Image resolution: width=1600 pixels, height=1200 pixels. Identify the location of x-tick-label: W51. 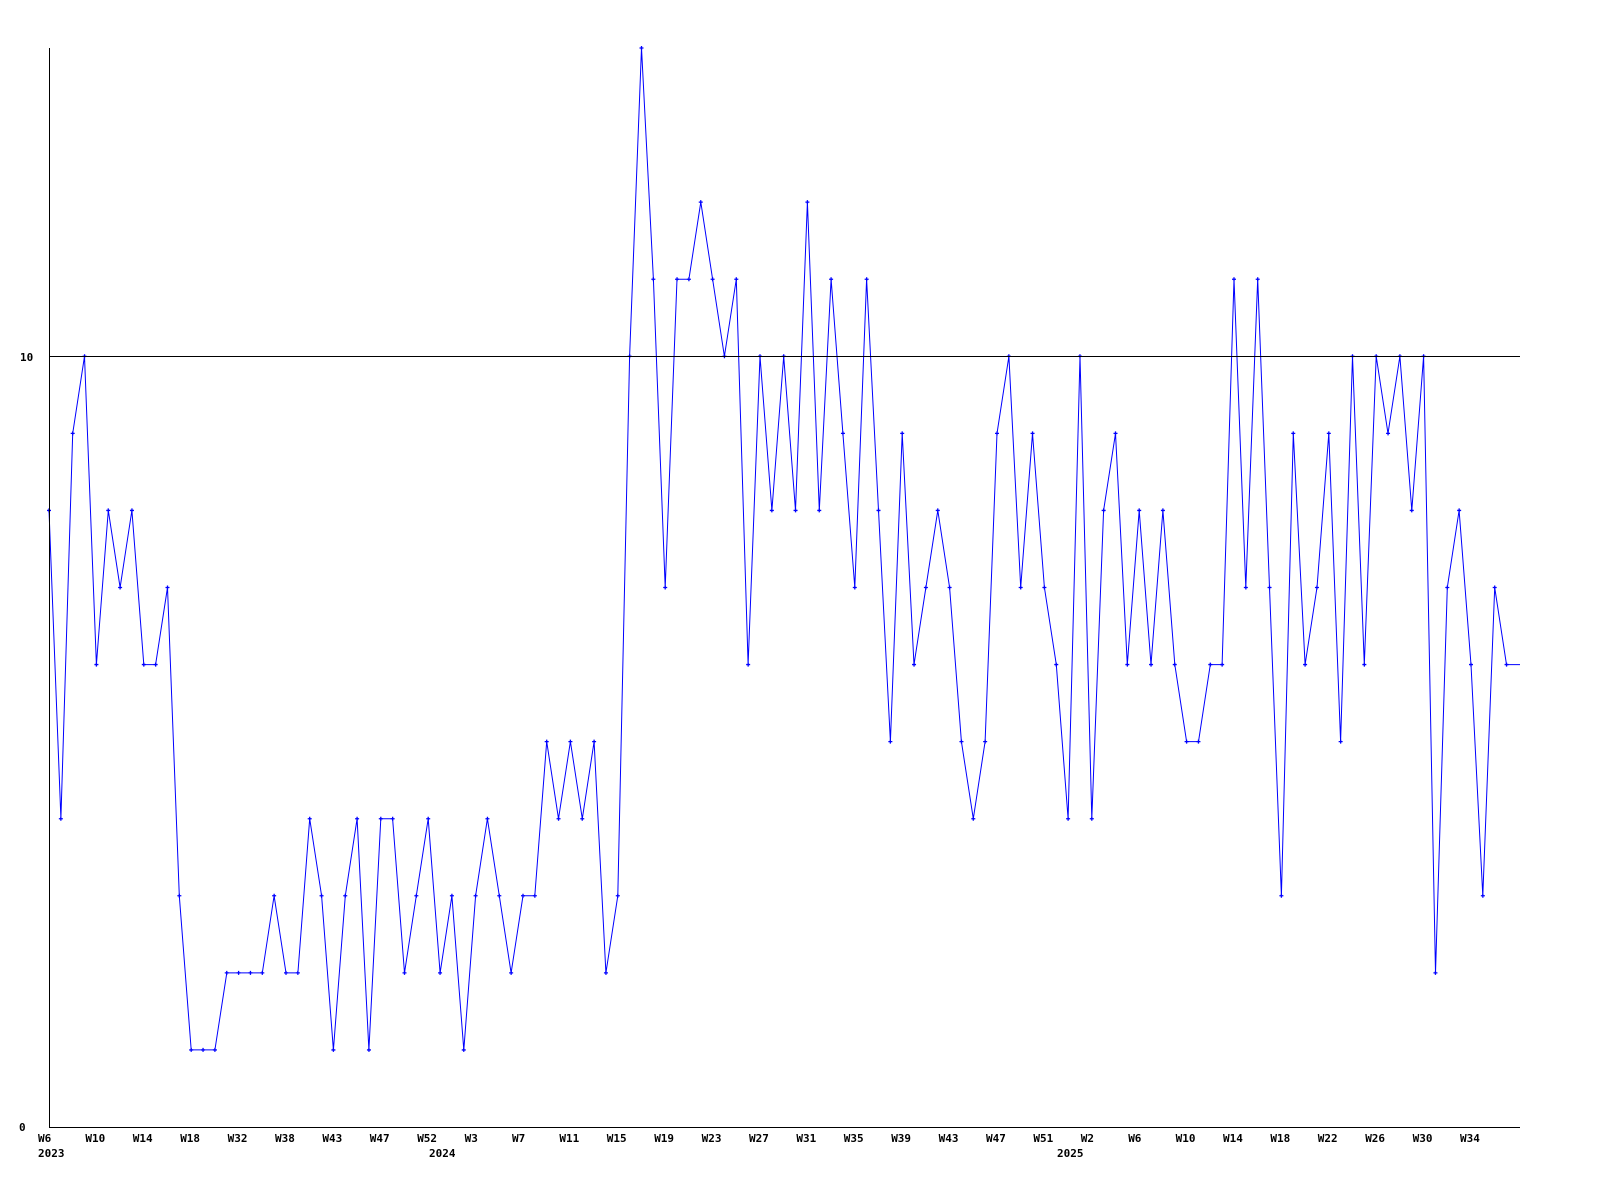
(1043, 1138).